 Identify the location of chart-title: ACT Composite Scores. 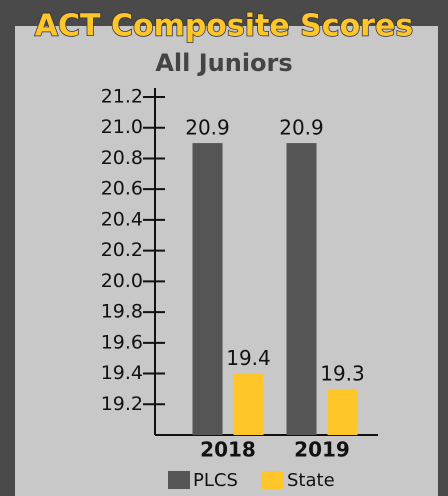
(224, 26).